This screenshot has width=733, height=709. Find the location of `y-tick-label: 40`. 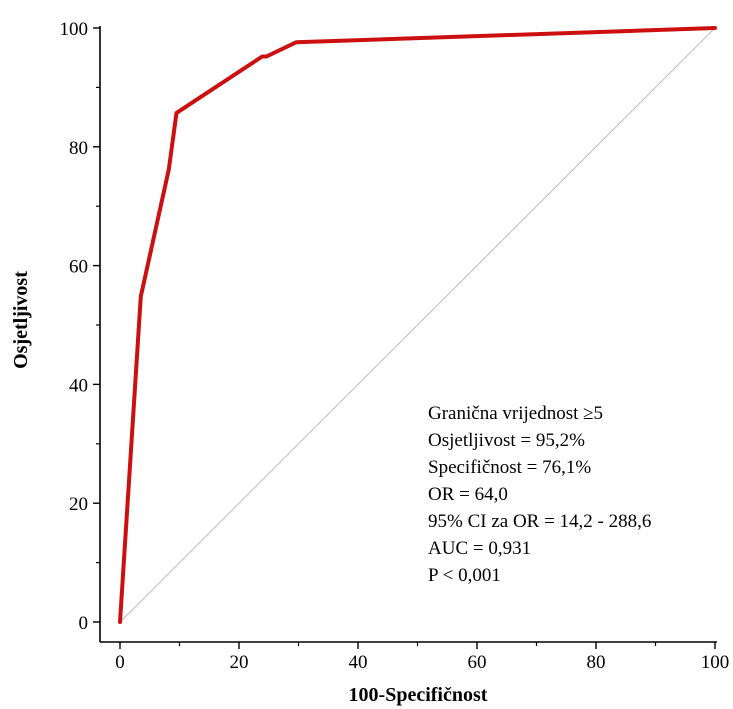

y-tick-label: 40 is located at coordinates (78, 385).